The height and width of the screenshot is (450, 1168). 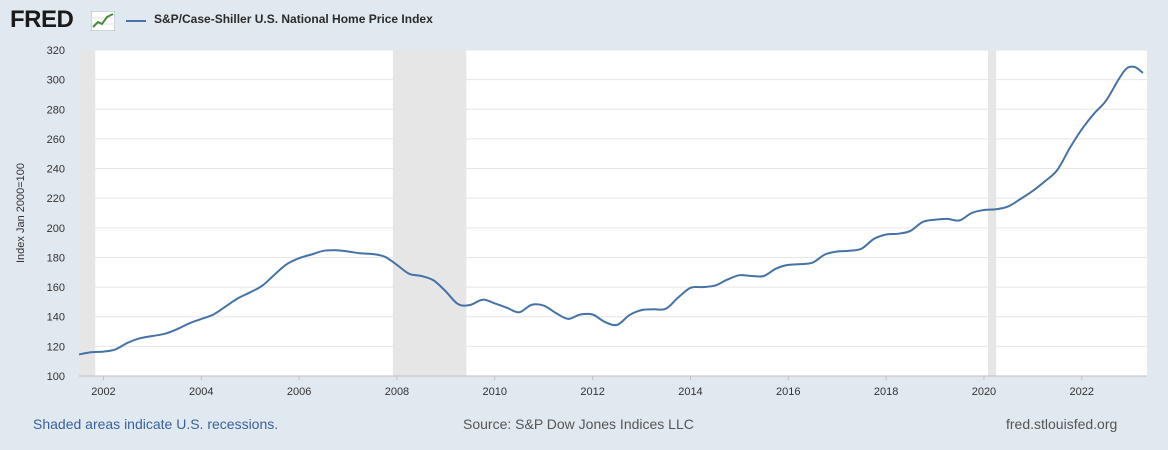 What do you see at coordinates (42, 19) in the screenshot?
I see `fred-logo: FRED` at bounding box center [42, 19].